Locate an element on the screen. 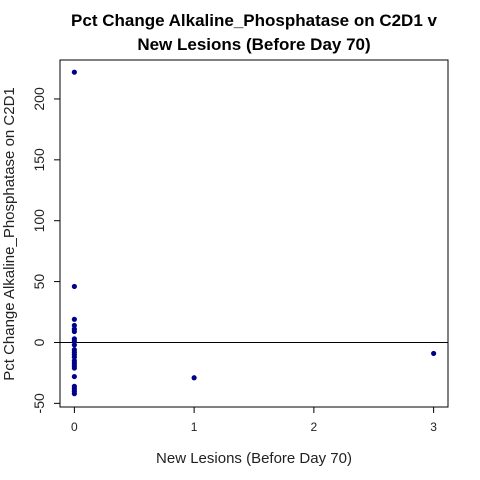 This screenshot has width=480, height=480. x-axis: 0 1 2 3 is located at coordinates (254, 420).